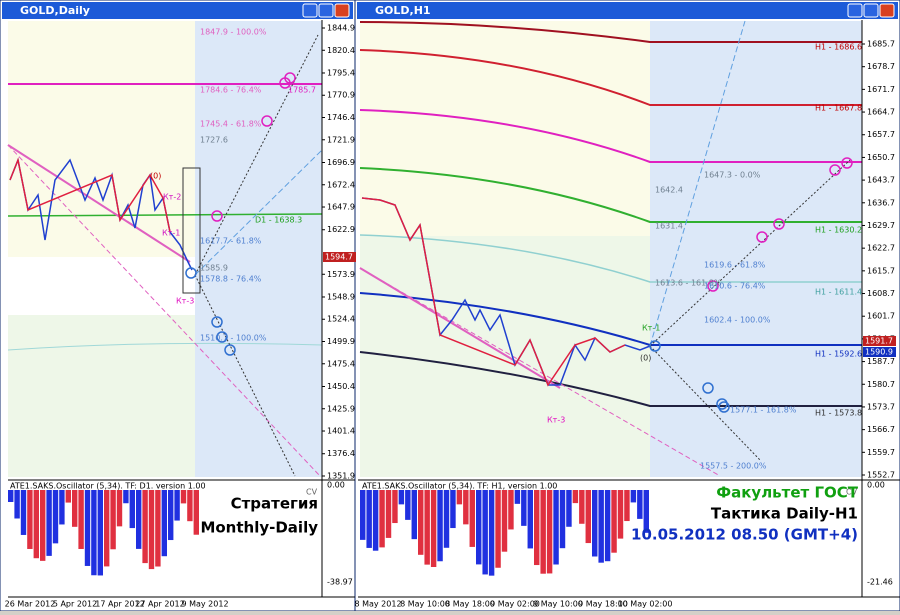 The image size is (900, 615). What do you see at coordinates (669, 190) in the screenshot?
I see `annotation: 1642.4` at bounding box center [669, 190].